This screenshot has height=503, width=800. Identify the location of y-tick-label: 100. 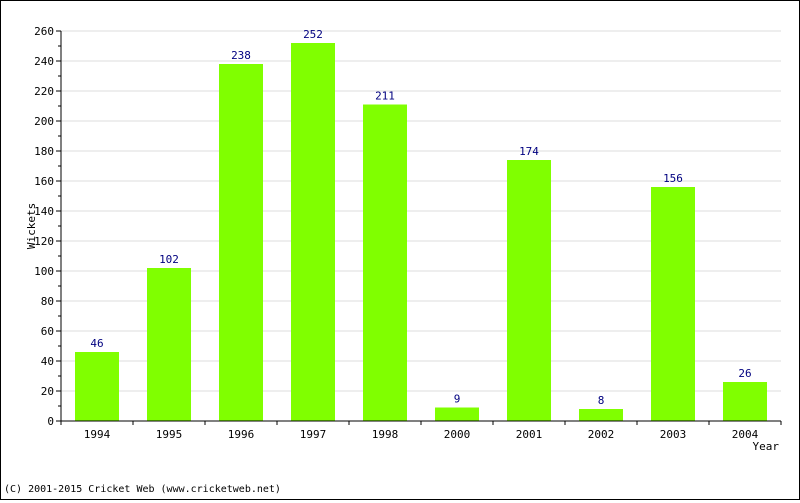
(44, 271).